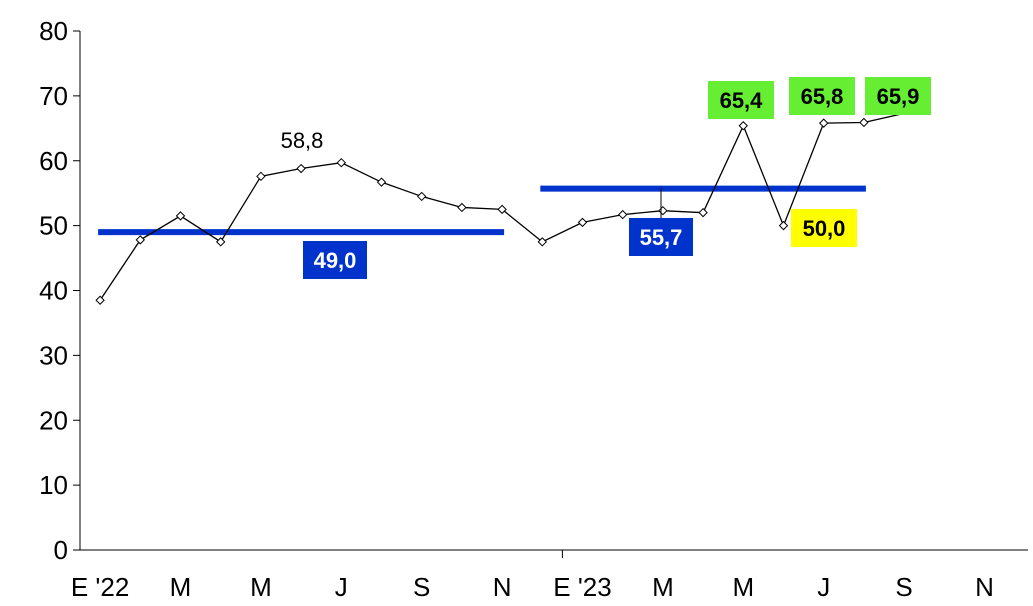 The height and width of the screenshot is (606, 1033). I want to click on x-tick-label: E '22, so click(100, 587).